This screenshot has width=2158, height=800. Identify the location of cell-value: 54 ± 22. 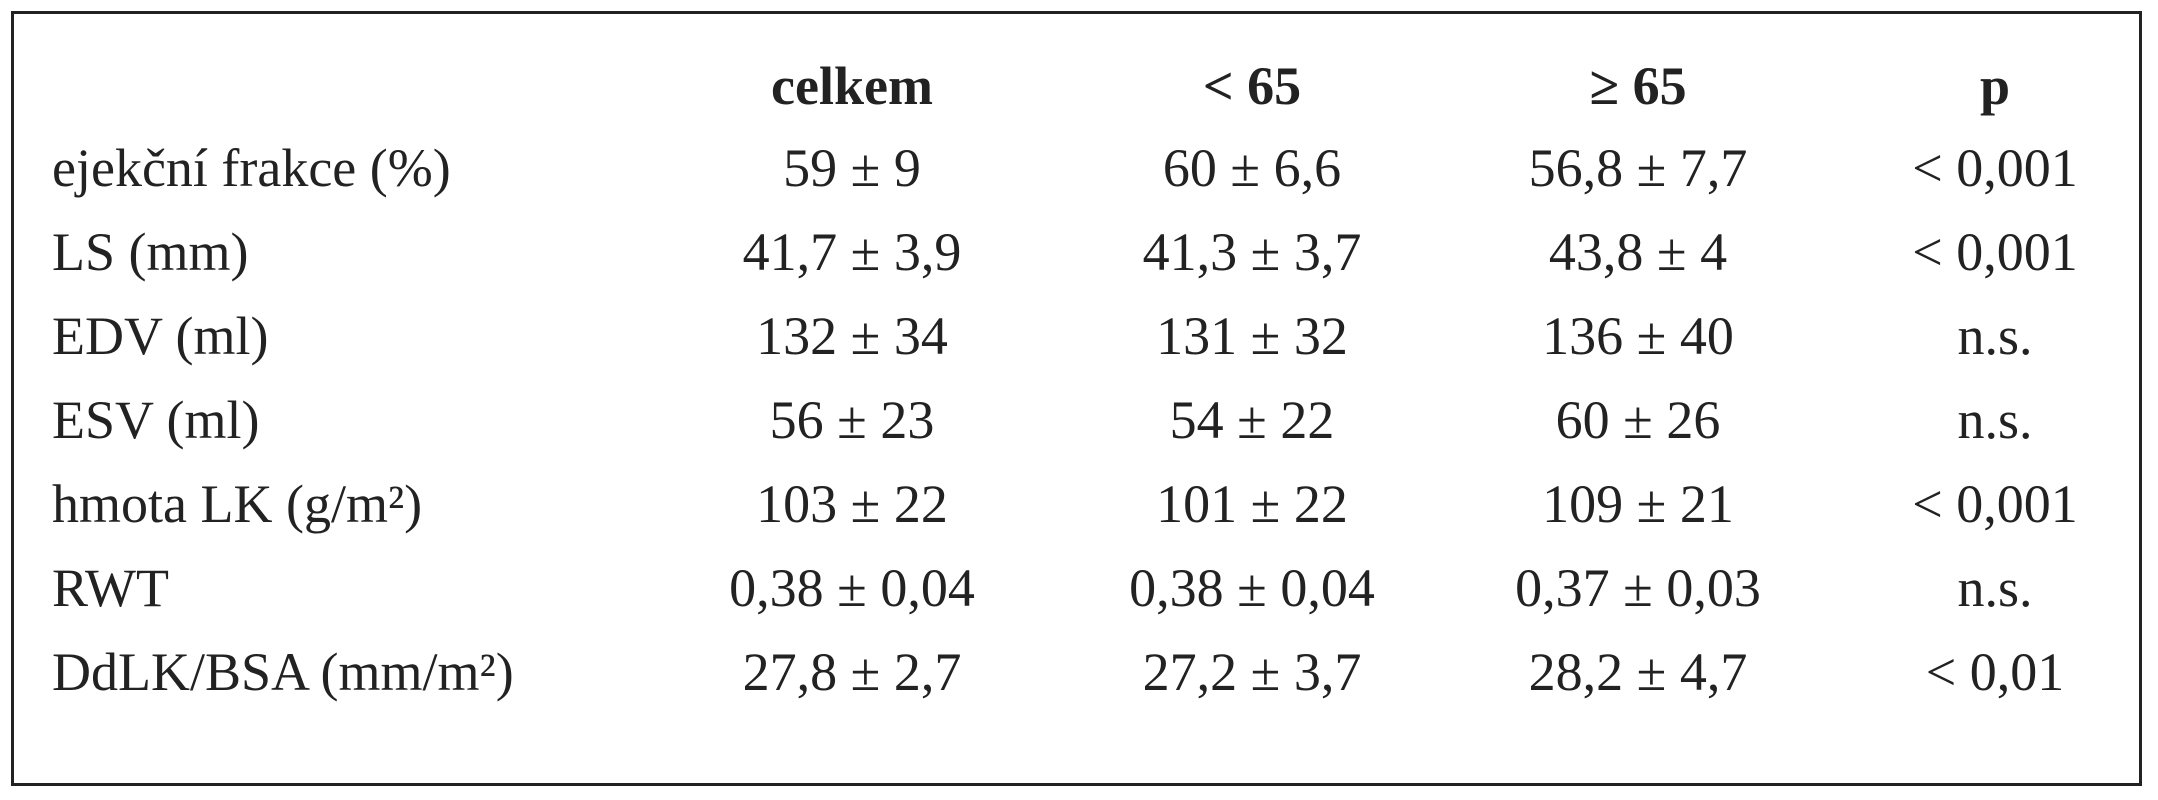
(1252, 420).